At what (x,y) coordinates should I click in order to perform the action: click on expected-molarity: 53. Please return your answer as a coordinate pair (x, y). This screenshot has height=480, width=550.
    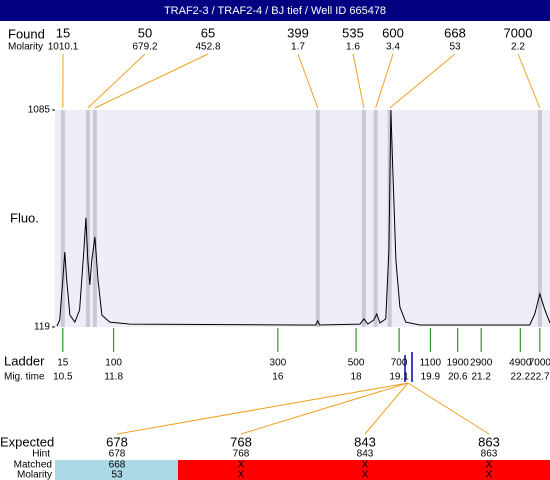
    Looking at the image, I should click on (117, 475).